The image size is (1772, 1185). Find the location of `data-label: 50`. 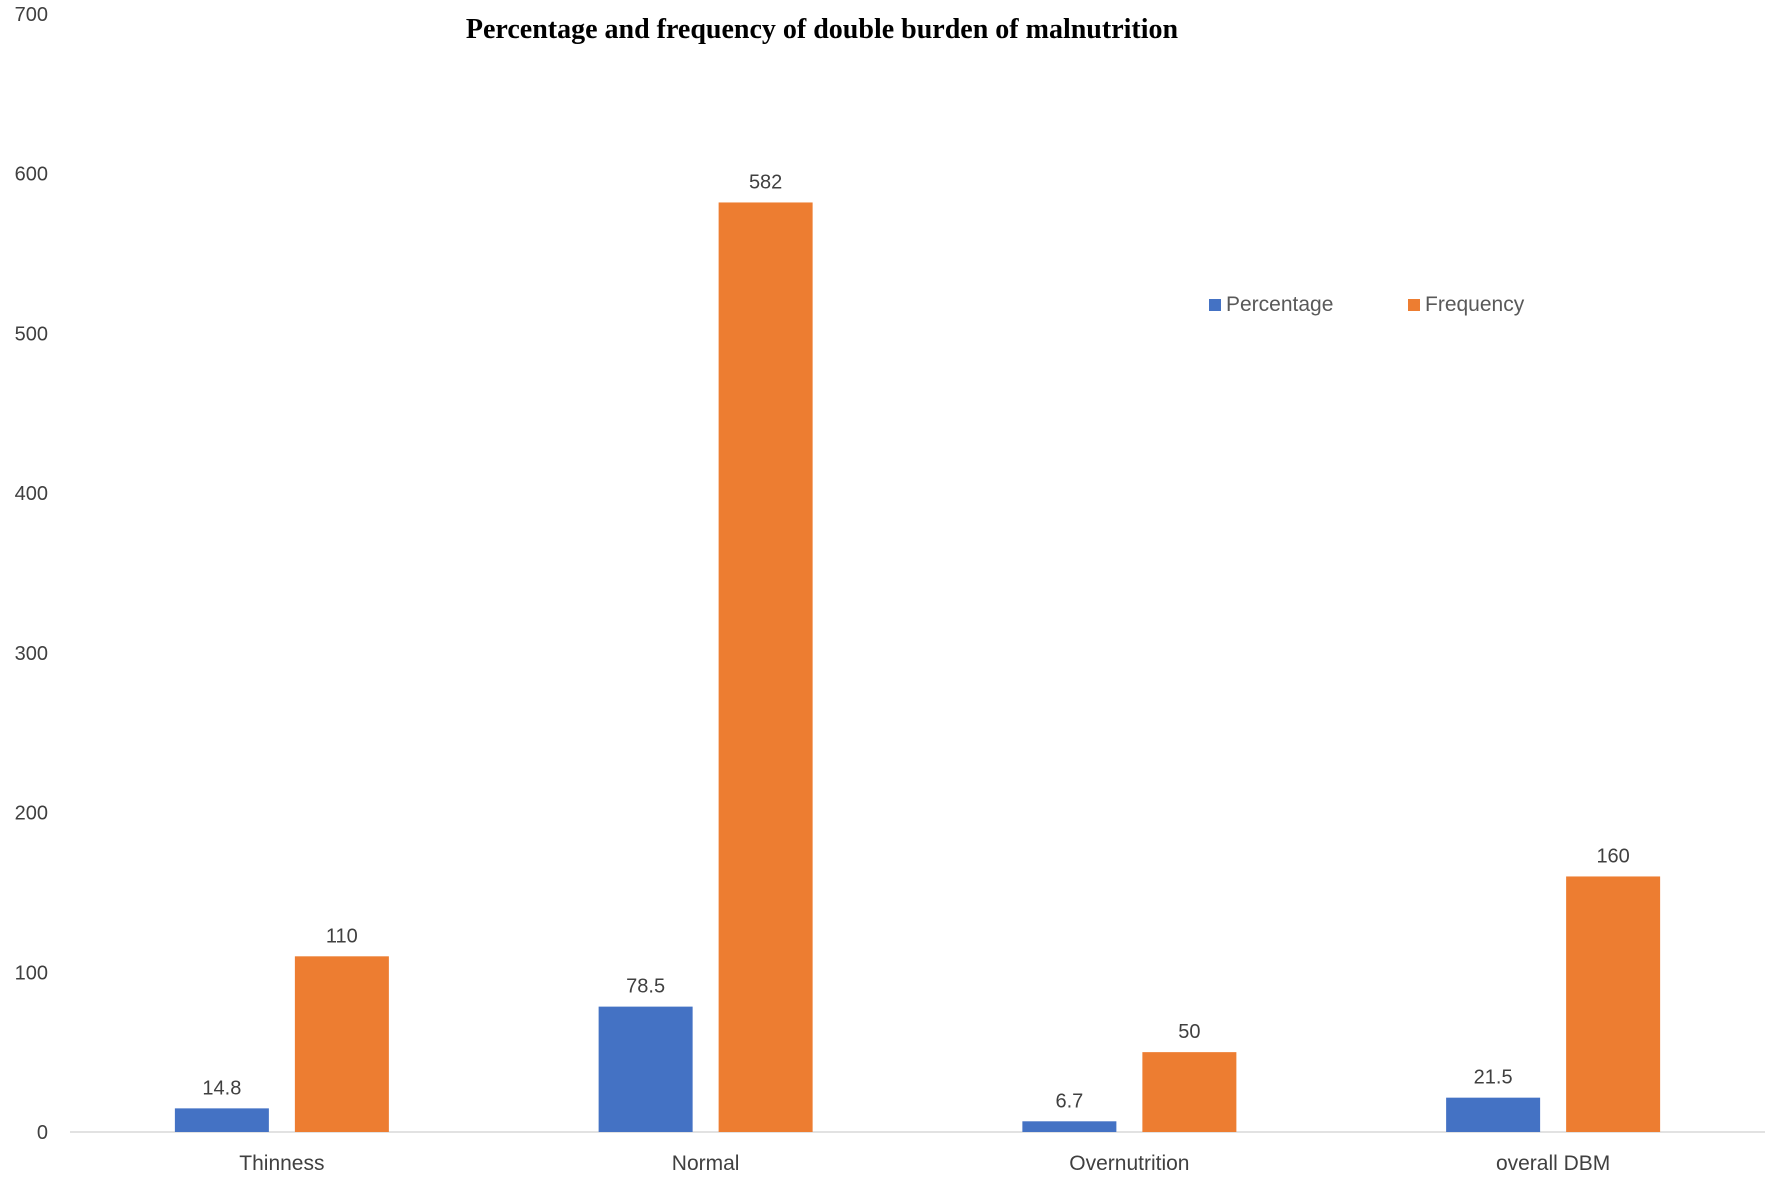

data-label: 50 is located at coordinates (1189, 1032).